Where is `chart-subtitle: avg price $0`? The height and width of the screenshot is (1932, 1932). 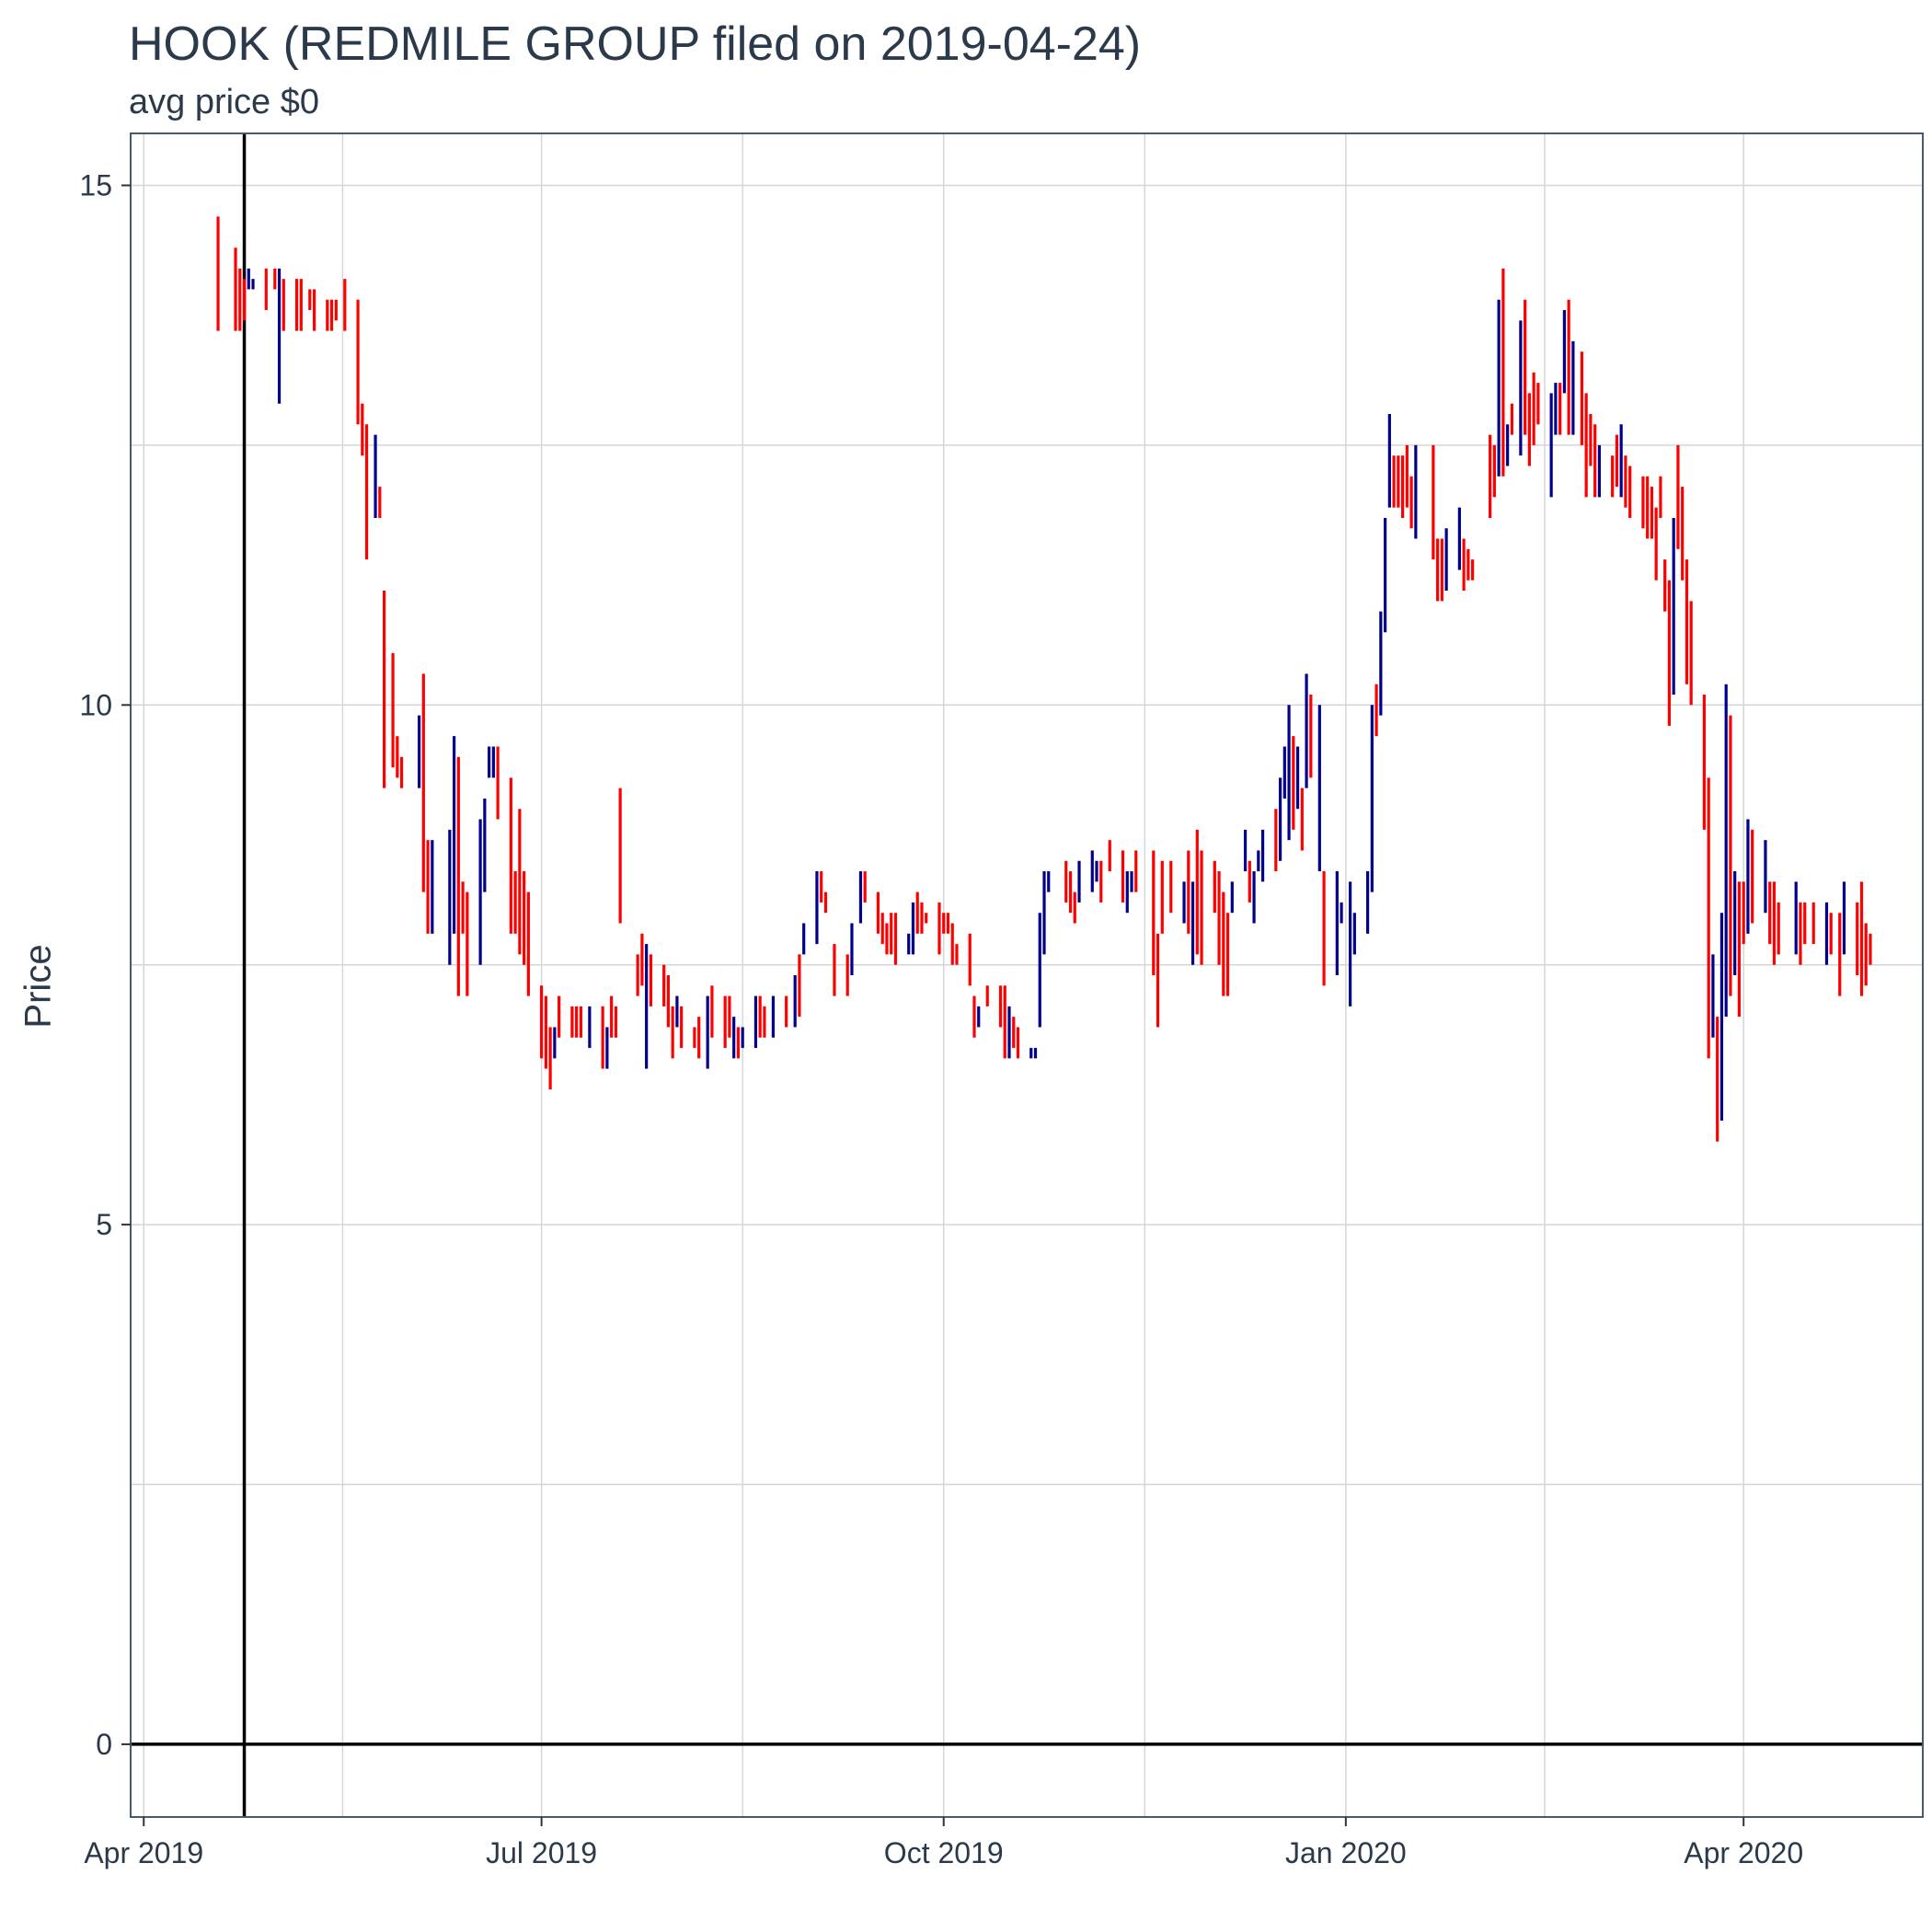
chart-subtitle: avg price $0 is located at coordinates (224, 102).